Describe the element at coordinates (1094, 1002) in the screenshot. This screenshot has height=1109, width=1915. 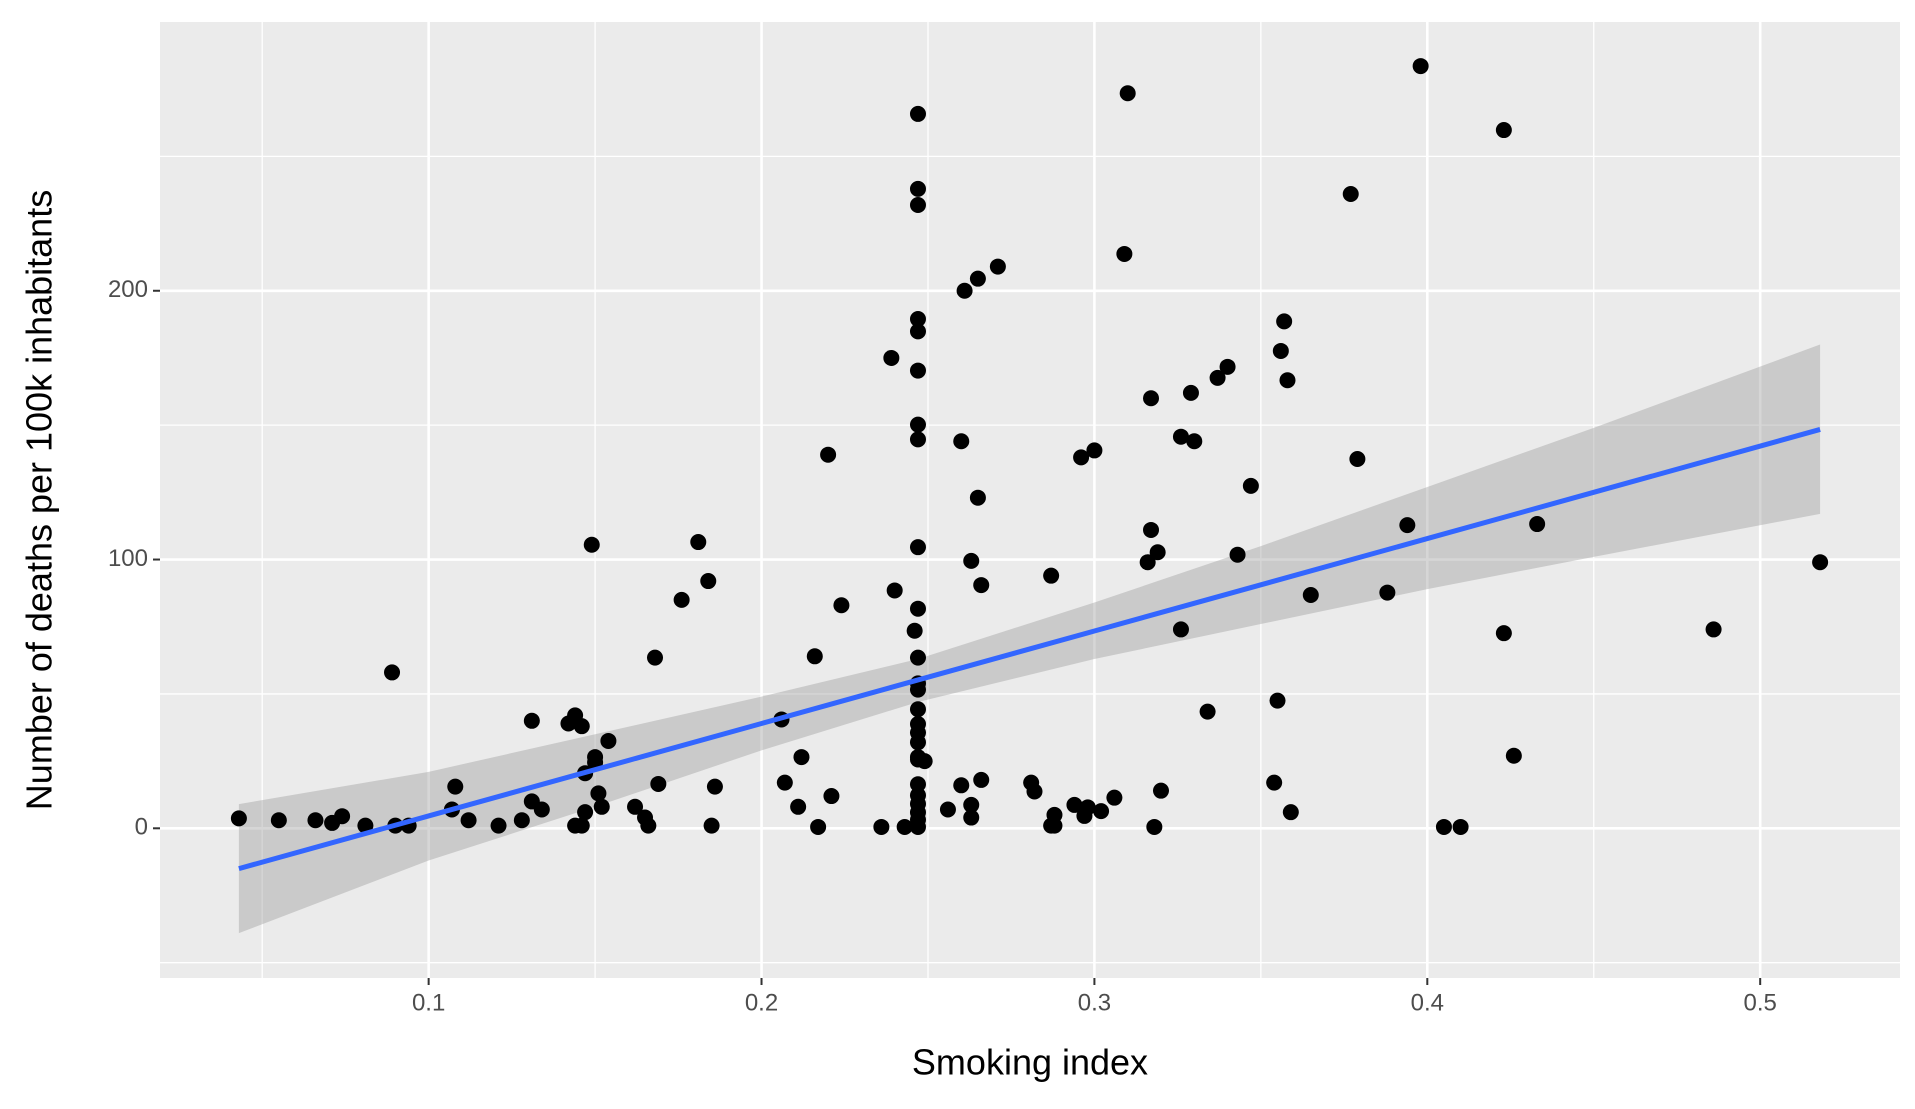
I see `x-tick-label: 0.3` at that location.